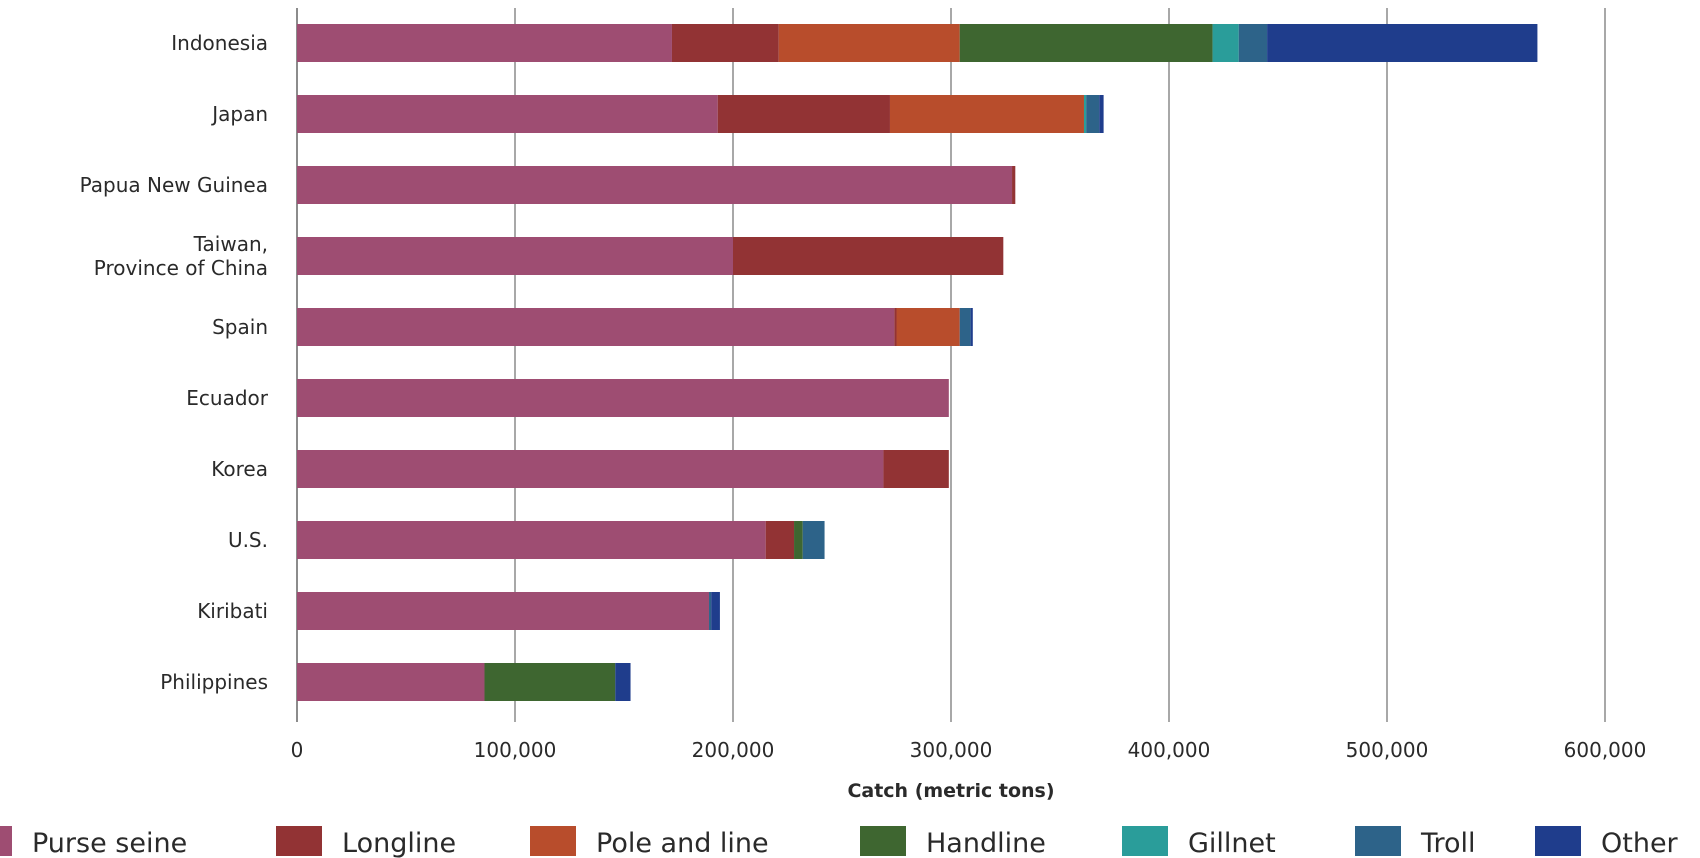  Describe the element at coordinates (399, 843) in the screenshot. I see `legend-label: Longline` at that location.